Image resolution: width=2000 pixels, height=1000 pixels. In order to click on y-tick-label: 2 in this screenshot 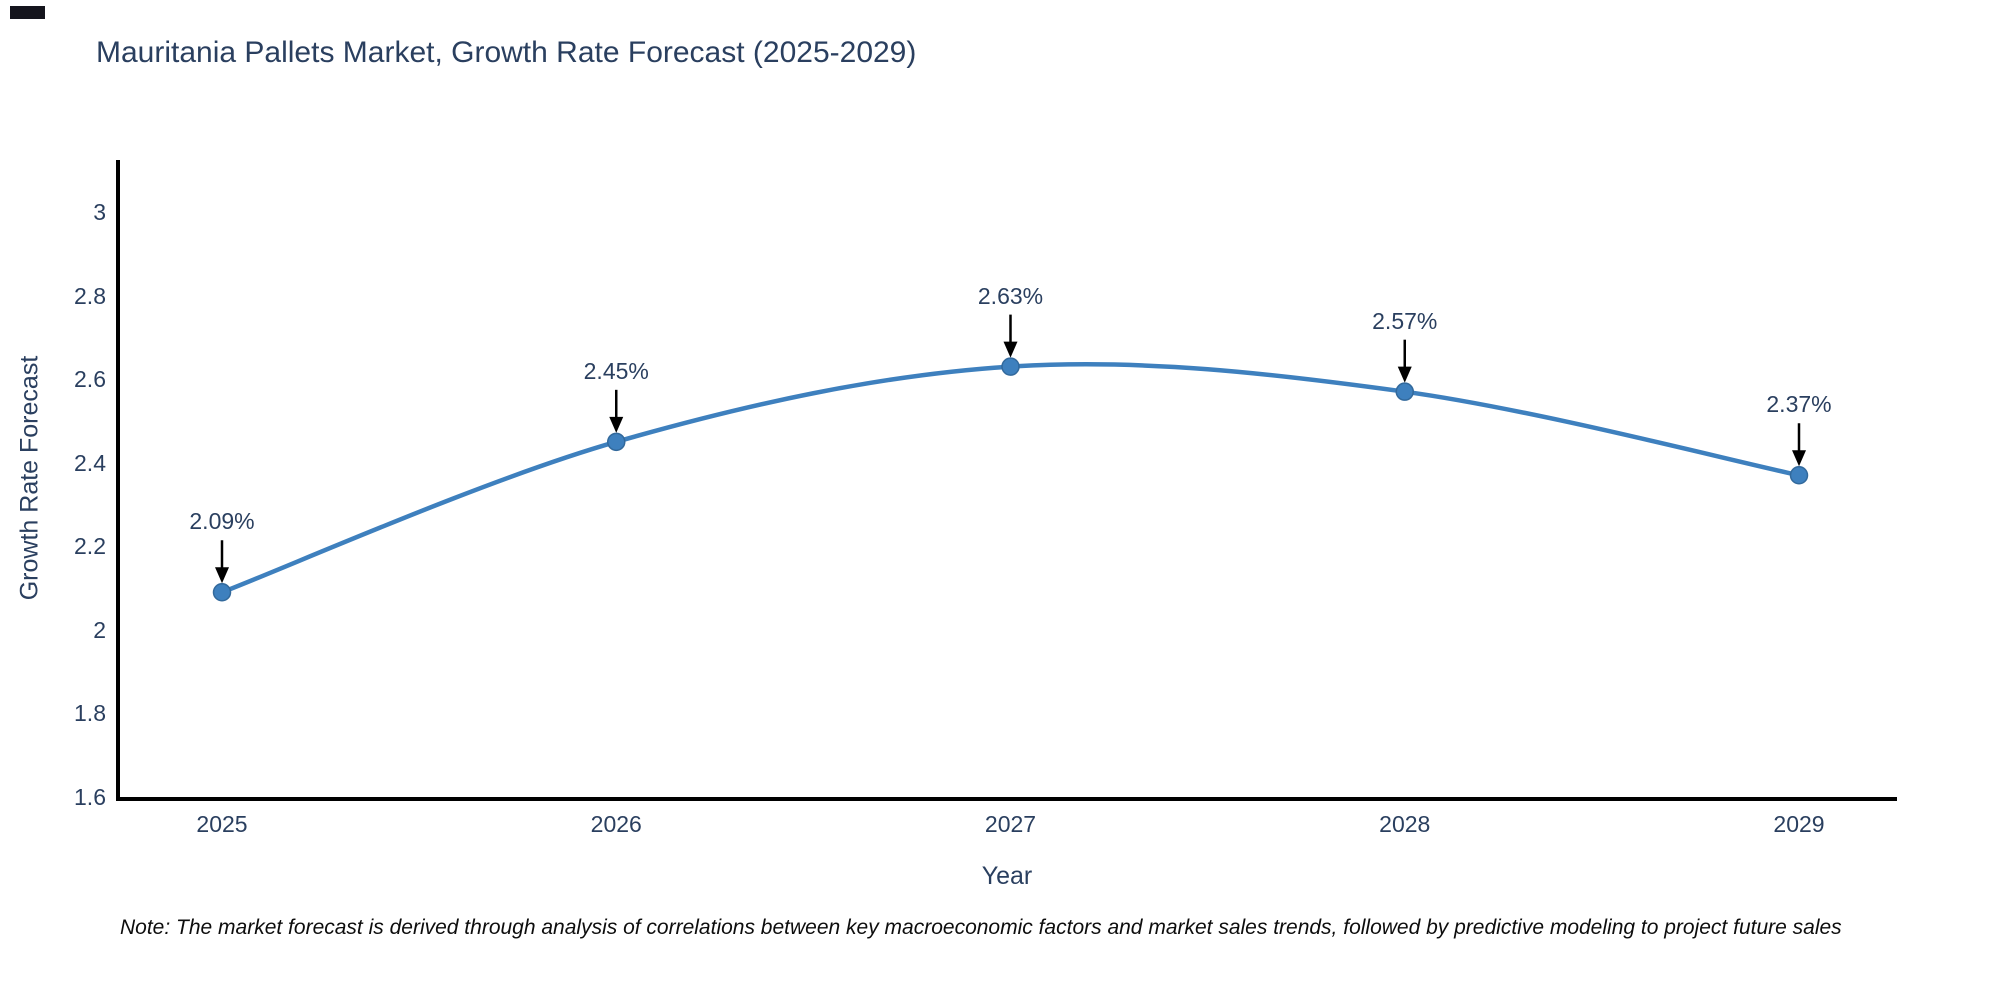, I will do `click(99, 629)`.